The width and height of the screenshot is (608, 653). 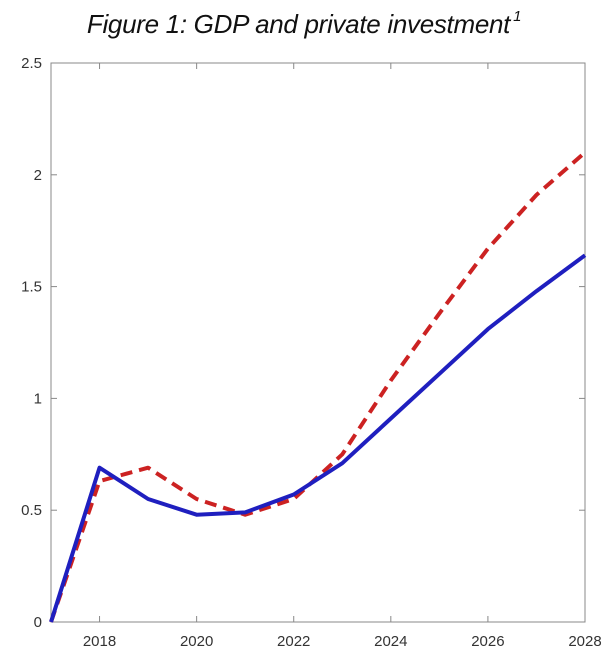 What do you see at coordinates (99, 641) in the screenshot?
I see `x-tick-label: 2018` at bounding box center [99, 641].